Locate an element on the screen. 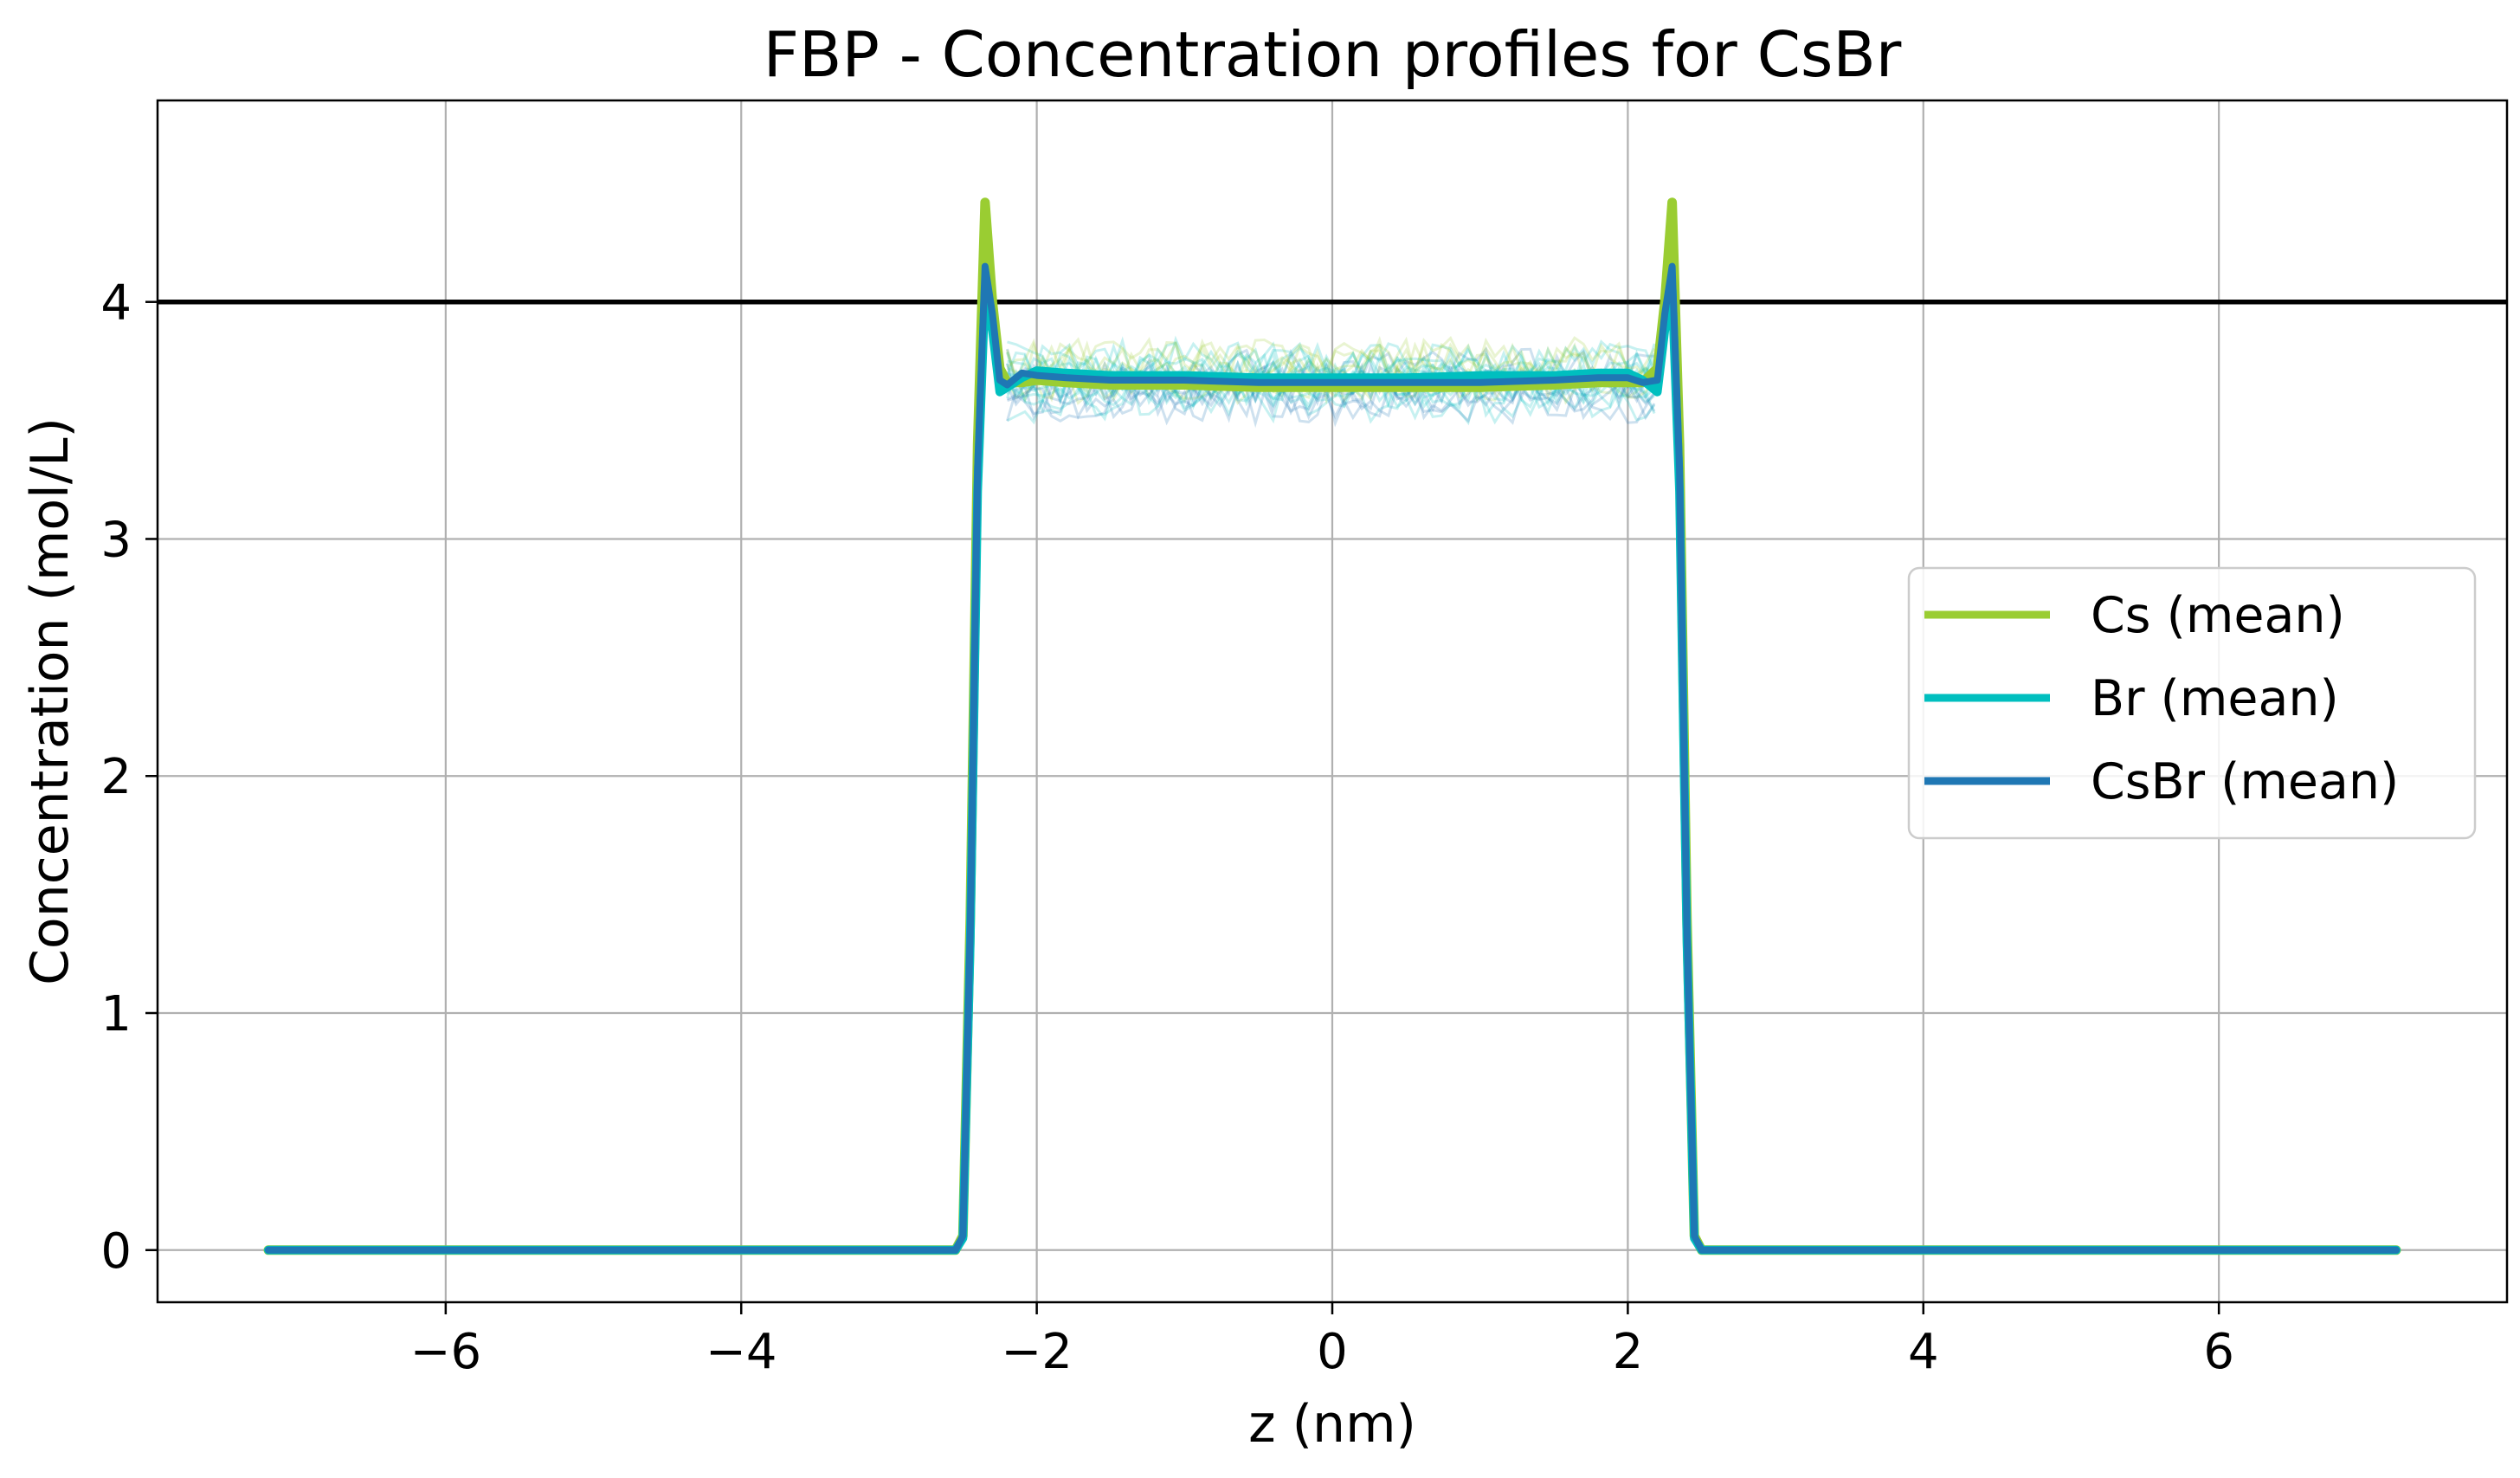 The width and height of the screenshot is (2520, 1478). x-tick-label: 4 is located at coordinates (1923, 1352).